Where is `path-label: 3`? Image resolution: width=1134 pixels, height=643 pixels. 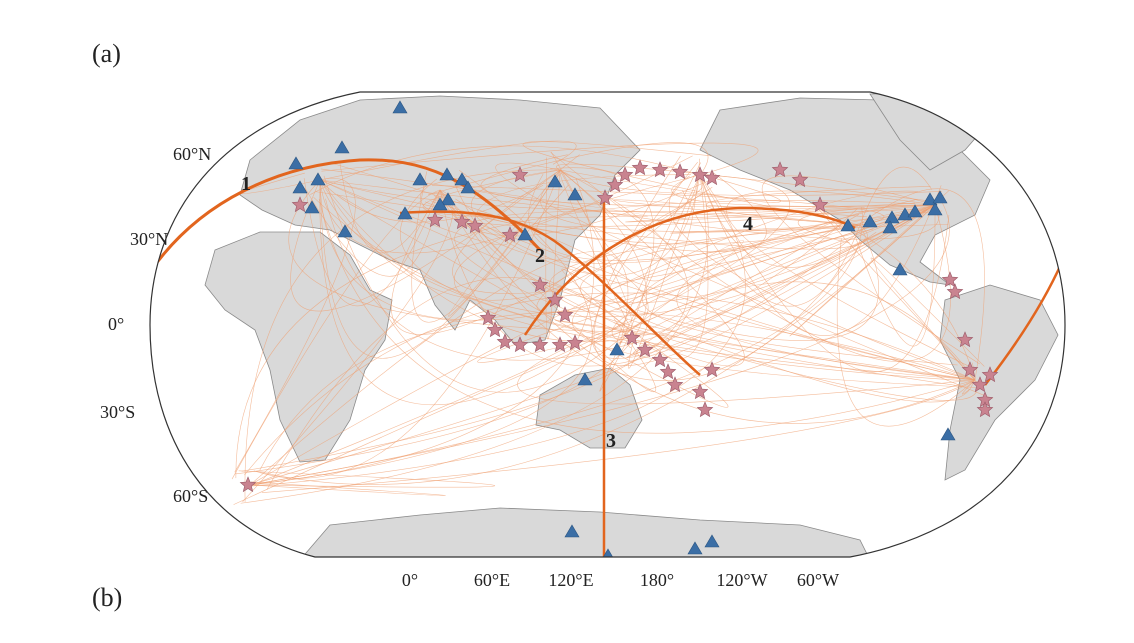
path-label: 3 is located at coordinates (611, 441).